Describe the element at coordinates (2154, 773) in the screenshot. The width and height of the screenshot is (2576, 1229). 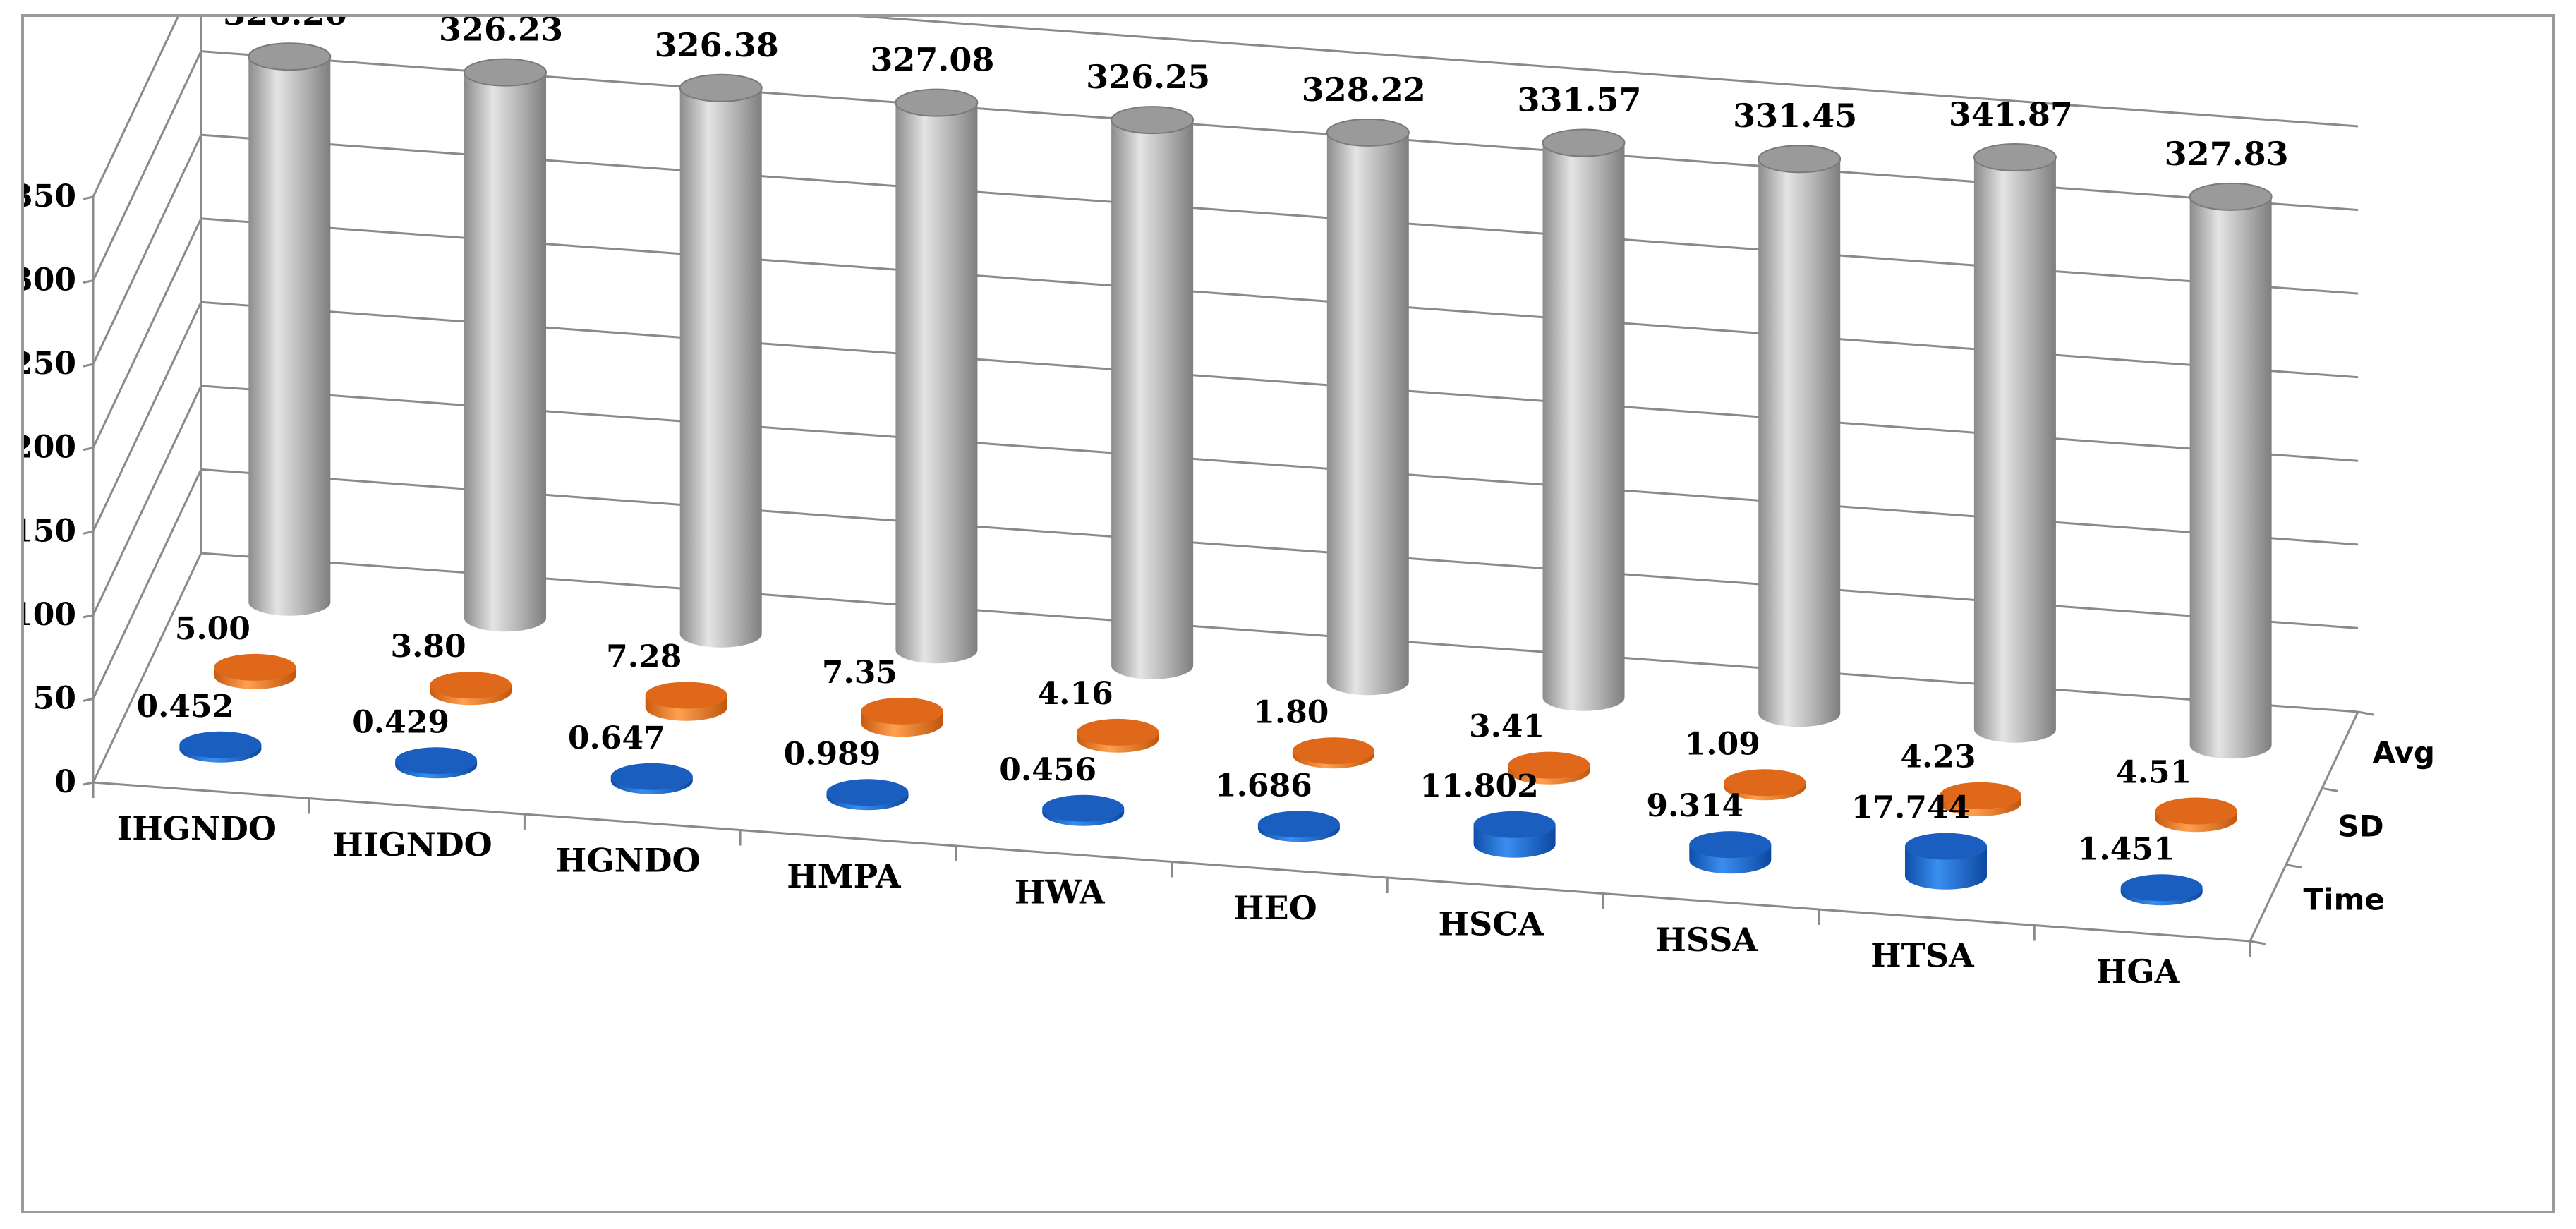
I see `data-label-sd: 4.51` at that location.